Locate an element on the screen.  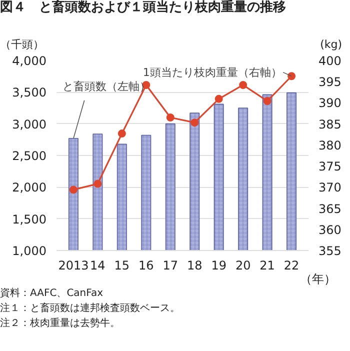
y-tick-label: 3,500 is located at coordinates (29, 93).